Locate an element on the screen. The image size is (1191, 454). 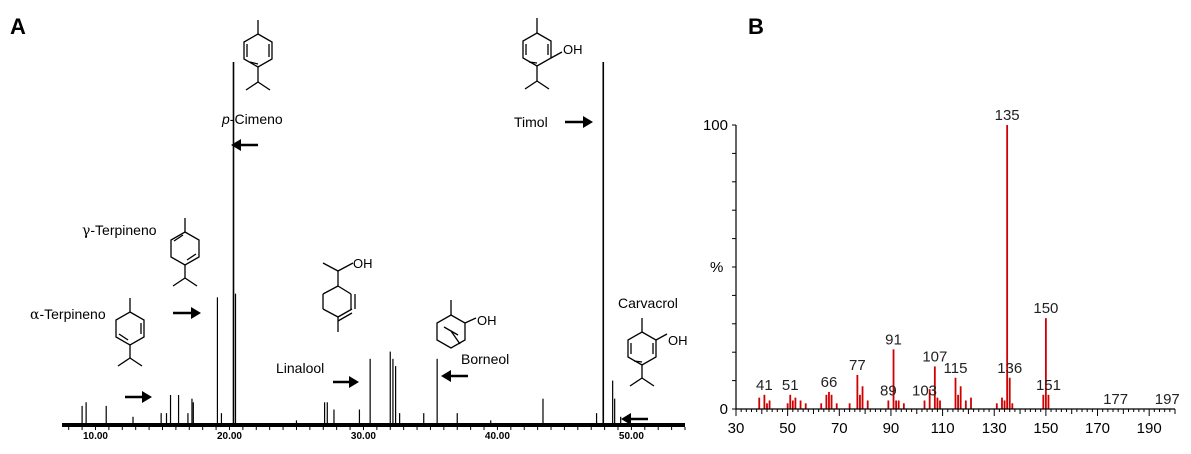
linalool-oh: OH is located at coordinates (363, 263).